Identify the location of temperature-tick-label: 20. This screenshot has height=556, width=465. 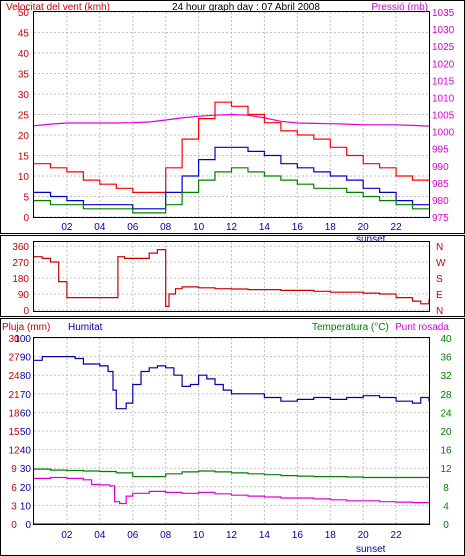
(446, 432).